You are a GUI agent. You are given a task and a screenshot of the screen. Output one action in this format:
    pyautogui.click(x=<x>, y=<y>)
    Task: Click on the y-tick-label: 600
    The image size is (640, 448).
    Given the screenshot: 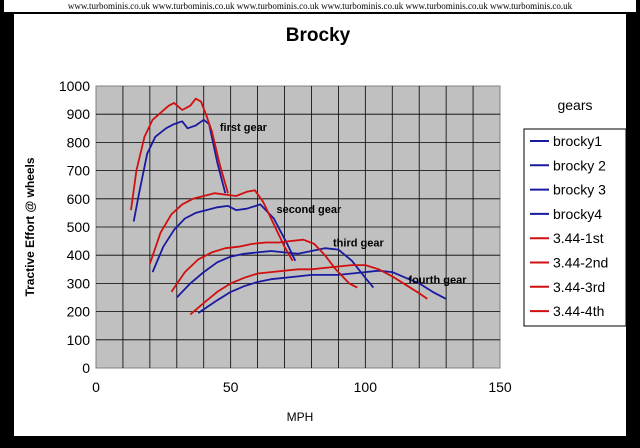 What is the action you would take?
    pyautogui.click(x=79, y=199)
    